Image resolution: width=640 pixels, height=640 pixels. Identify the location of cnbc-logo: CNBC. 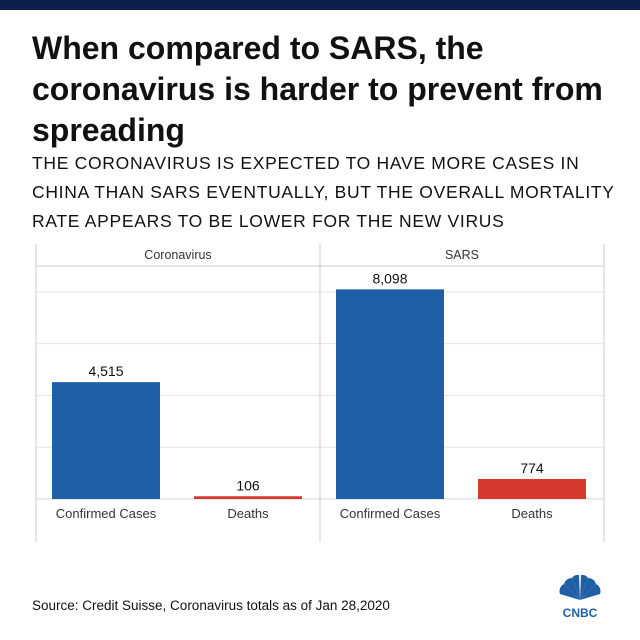
(580, 597).